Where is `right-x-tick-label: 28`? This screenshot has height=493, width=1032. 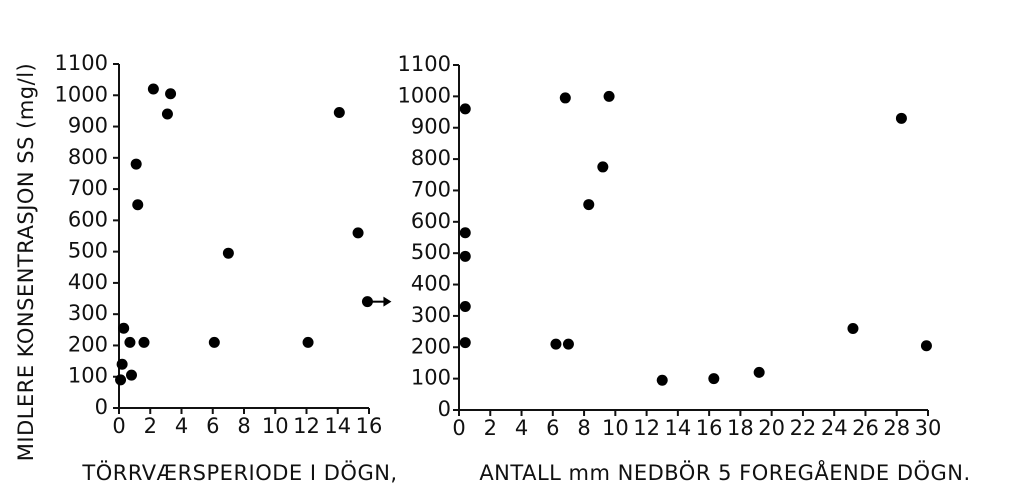
right-x-tick-label: 28 is located at coordinates (896, 428).